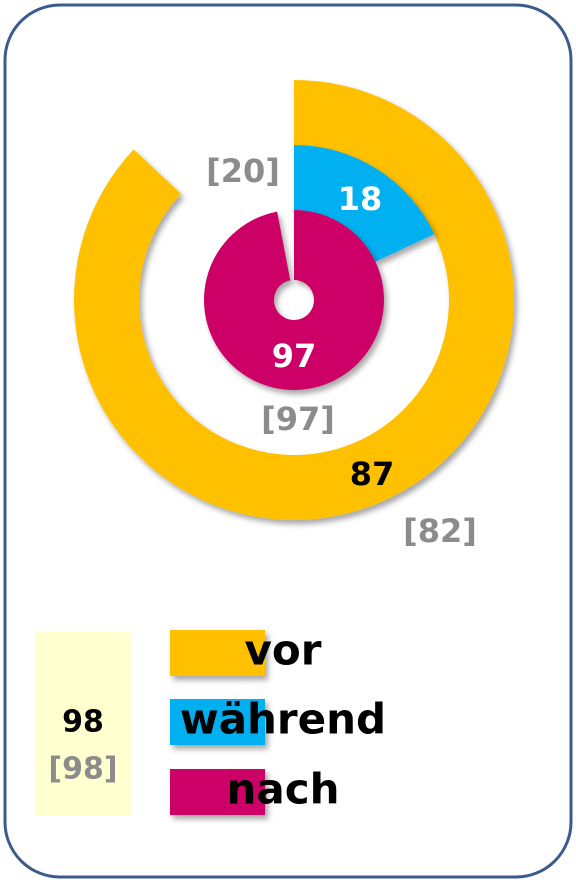 The width and height of the screenshot is (576, 882). What do you see at coordinates (360, 199) in the screenshot?
I see `value-label: 18` at bounding box center [360, 199].